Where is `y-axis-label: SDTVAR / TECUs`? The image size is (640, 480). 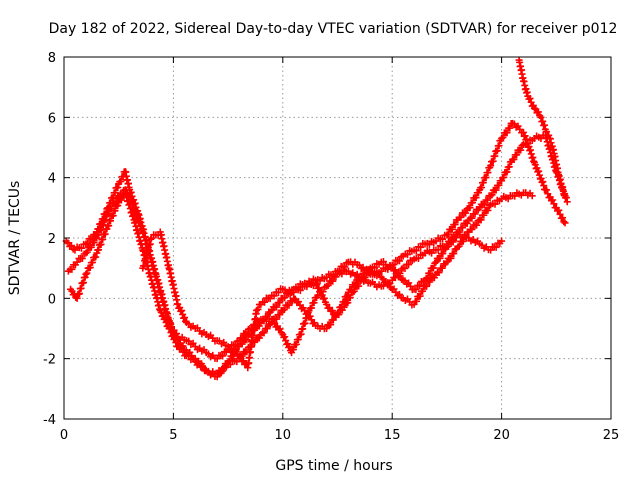 y-axis-label: SDTVAR / TECUs is located at coordinates (15, 238).